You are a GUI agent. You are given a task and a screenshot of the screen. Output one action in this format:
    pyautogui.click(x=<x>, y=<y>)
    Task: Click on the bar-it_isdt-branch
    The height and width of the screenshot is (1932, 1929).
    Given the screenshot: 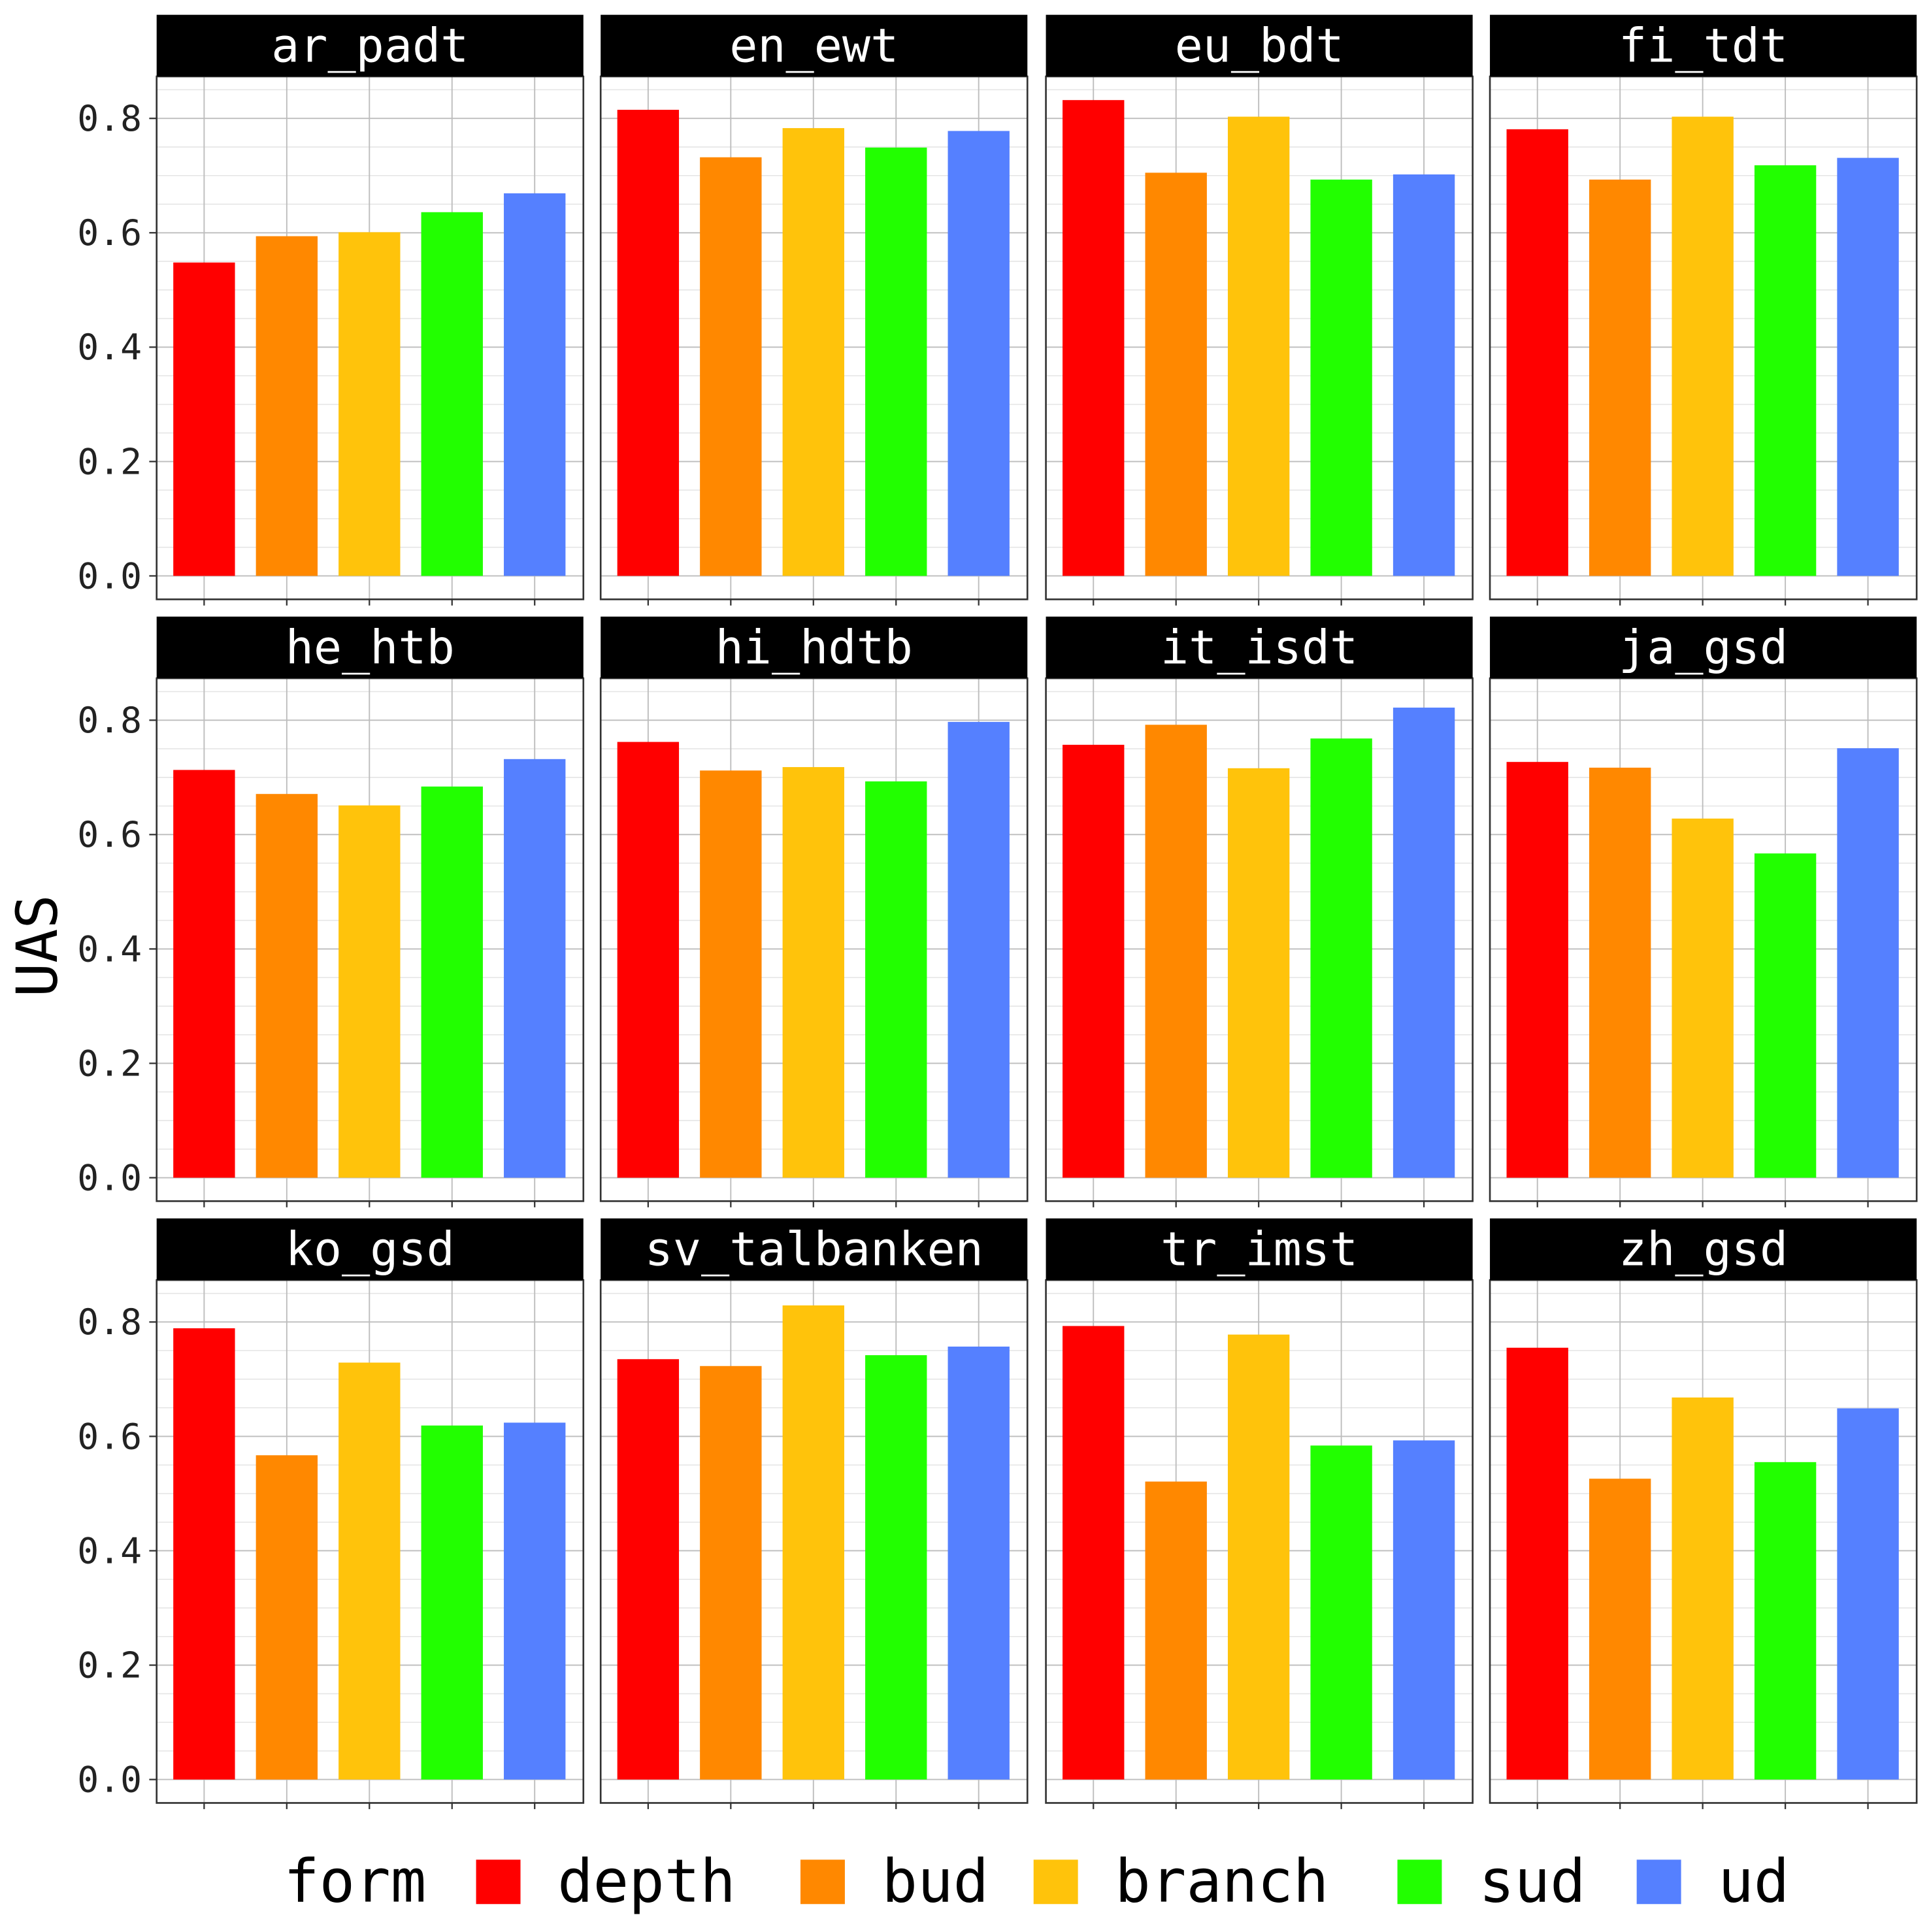 What is the action you would take?
    pyautogui.click(x=1258, y=973)
    